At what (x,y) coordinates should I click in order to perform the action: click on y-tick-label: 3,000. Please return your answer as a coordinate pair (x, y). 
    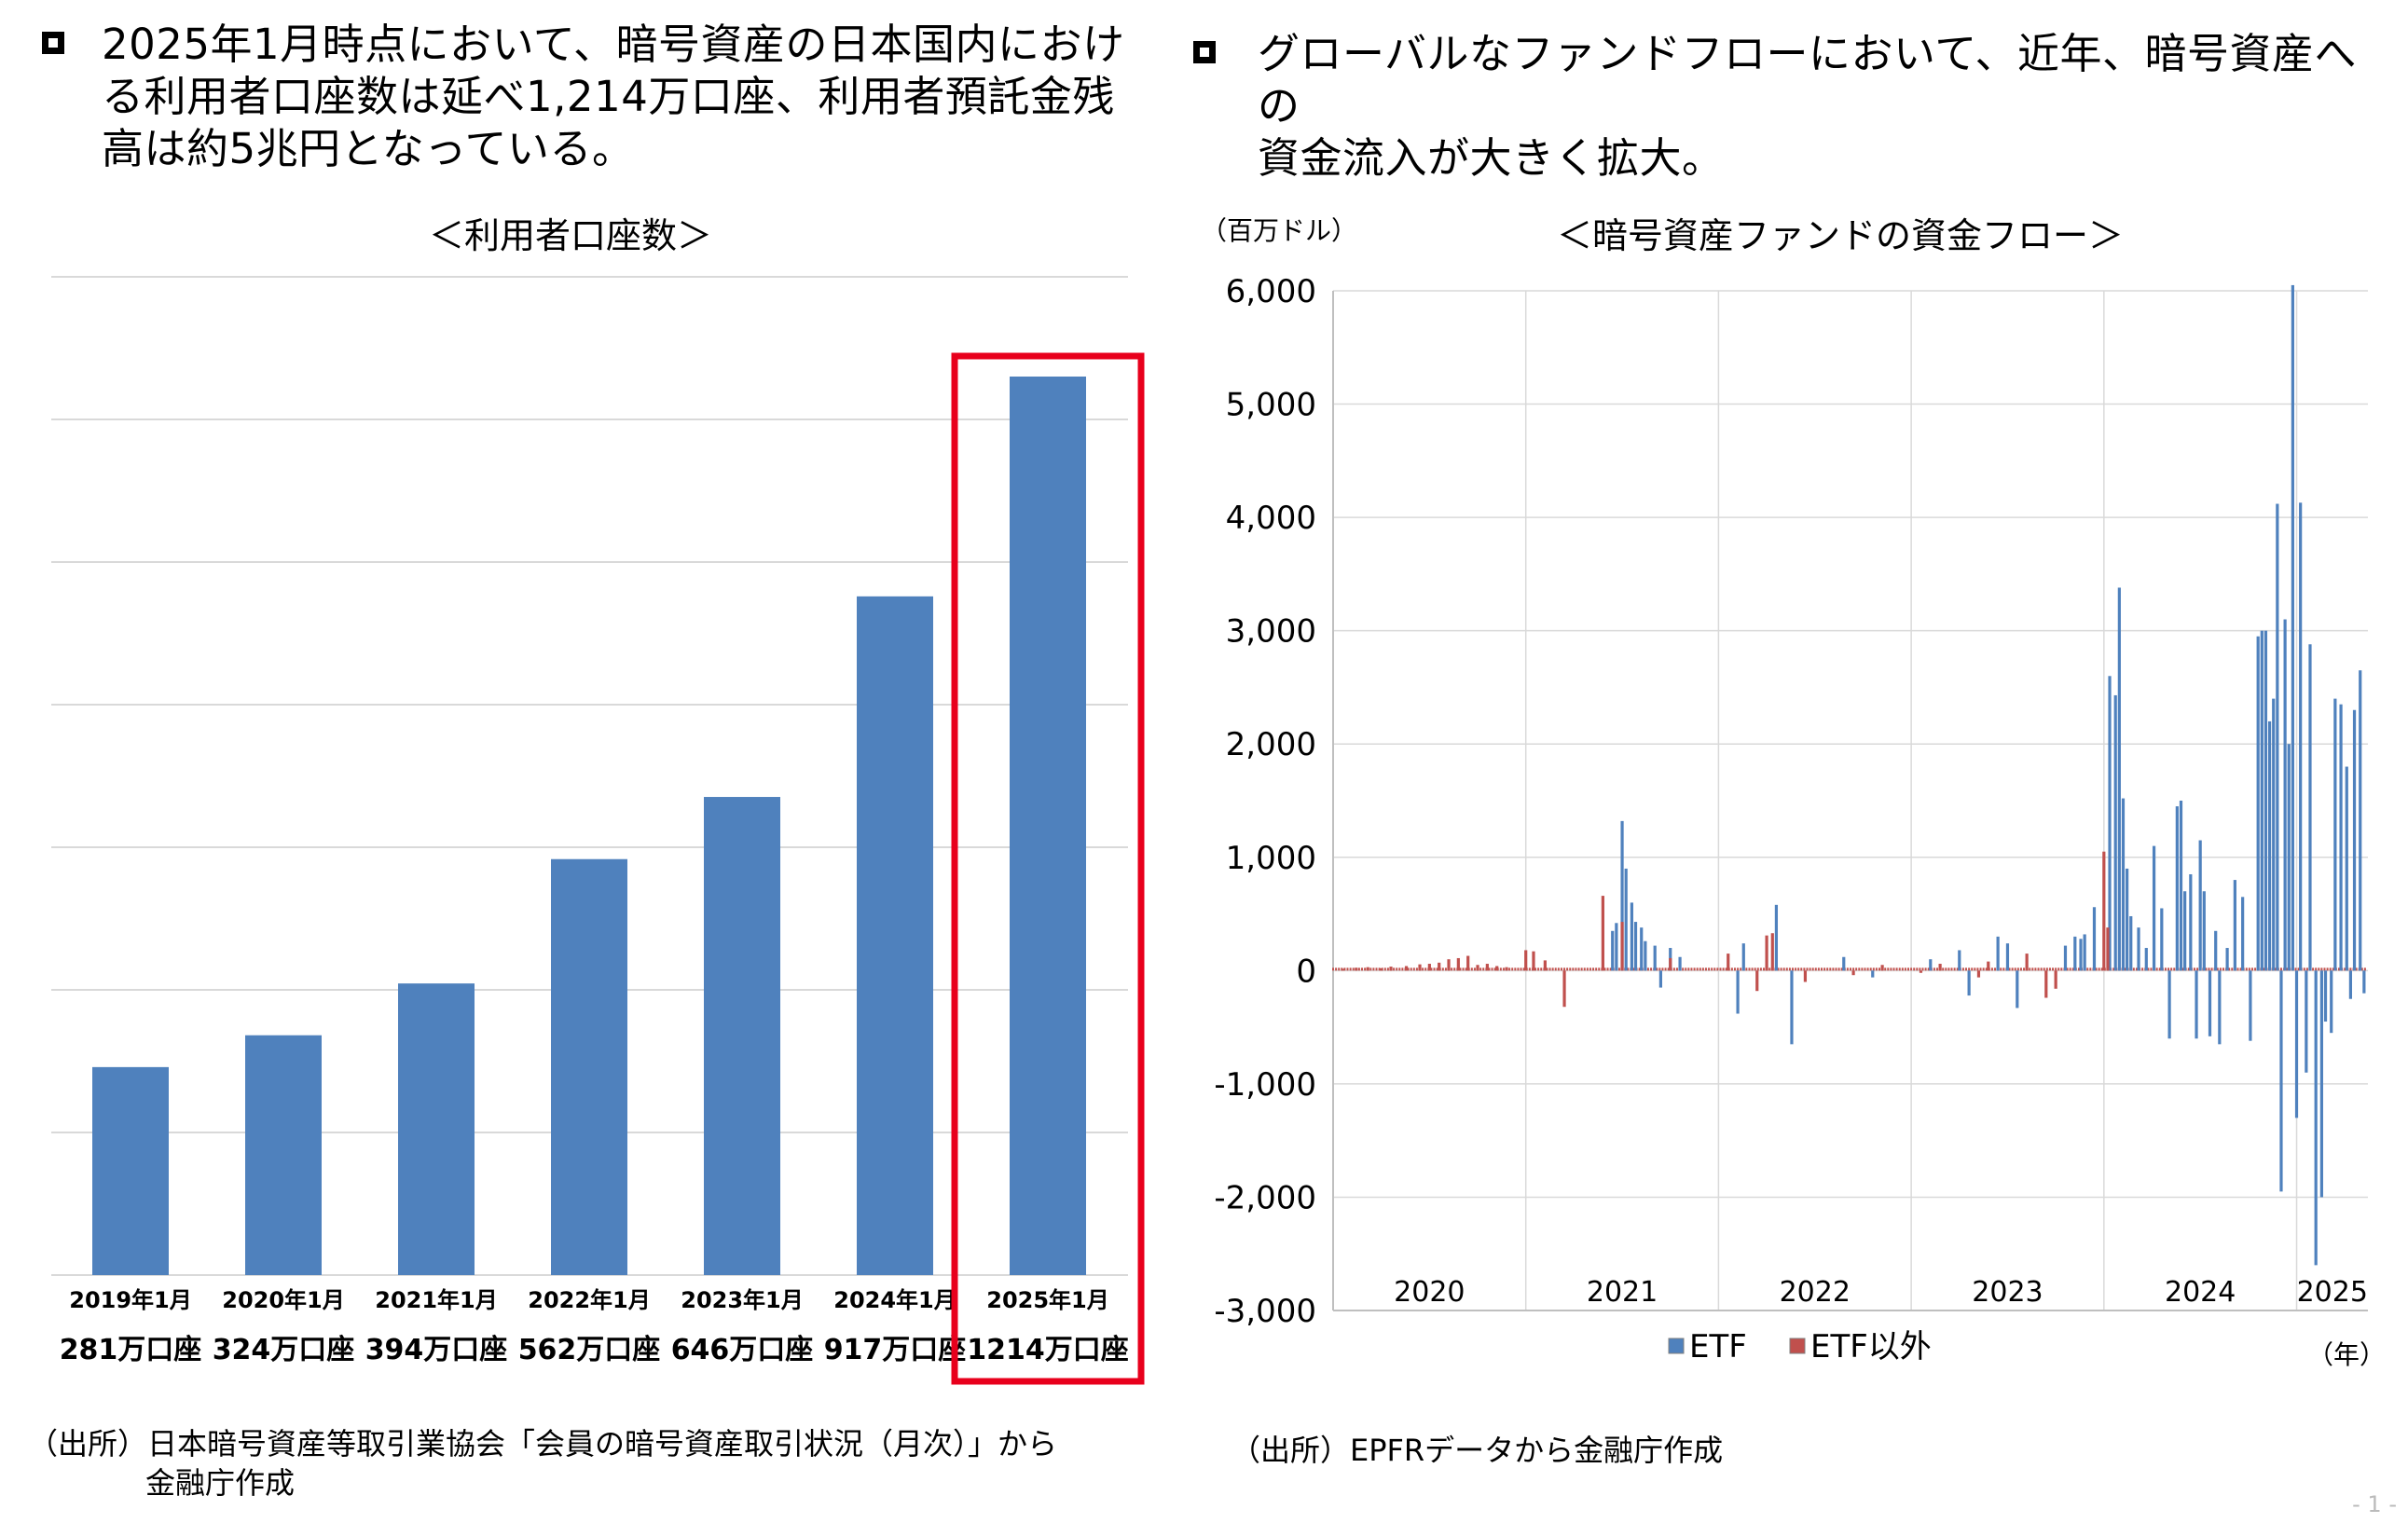
    Looking at the image, I should click on (1271, 632).